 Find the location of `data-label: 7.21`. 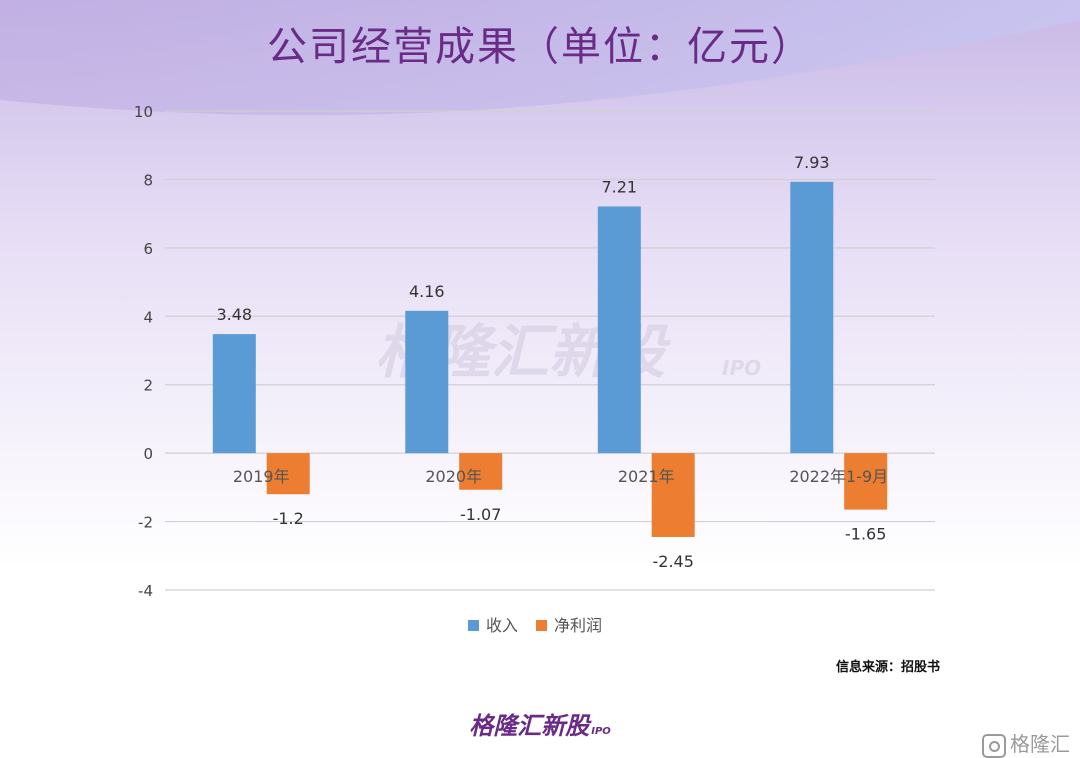

data-label: 7.21 is located at coordinates (619, 186).